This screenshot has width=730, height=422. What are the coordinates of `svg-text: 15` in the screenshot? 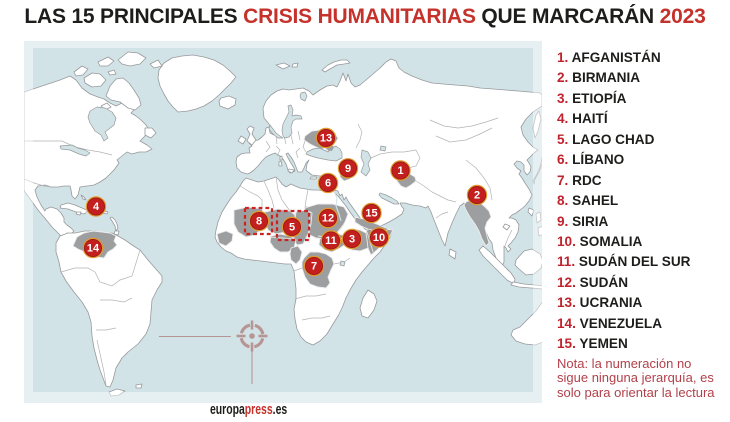 It's located at (371, 214).